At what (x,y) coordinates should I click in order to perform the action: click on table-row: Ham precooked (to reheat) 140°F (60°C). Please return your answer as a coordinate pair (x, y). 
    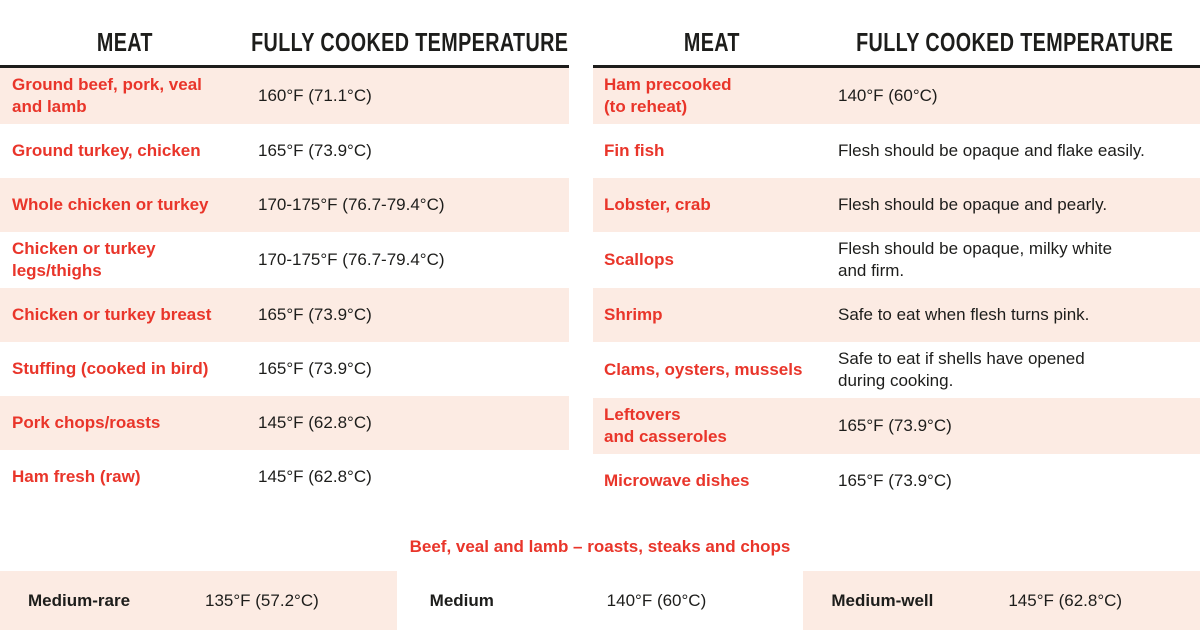
    Looking at the image, I should click on (896, 96).